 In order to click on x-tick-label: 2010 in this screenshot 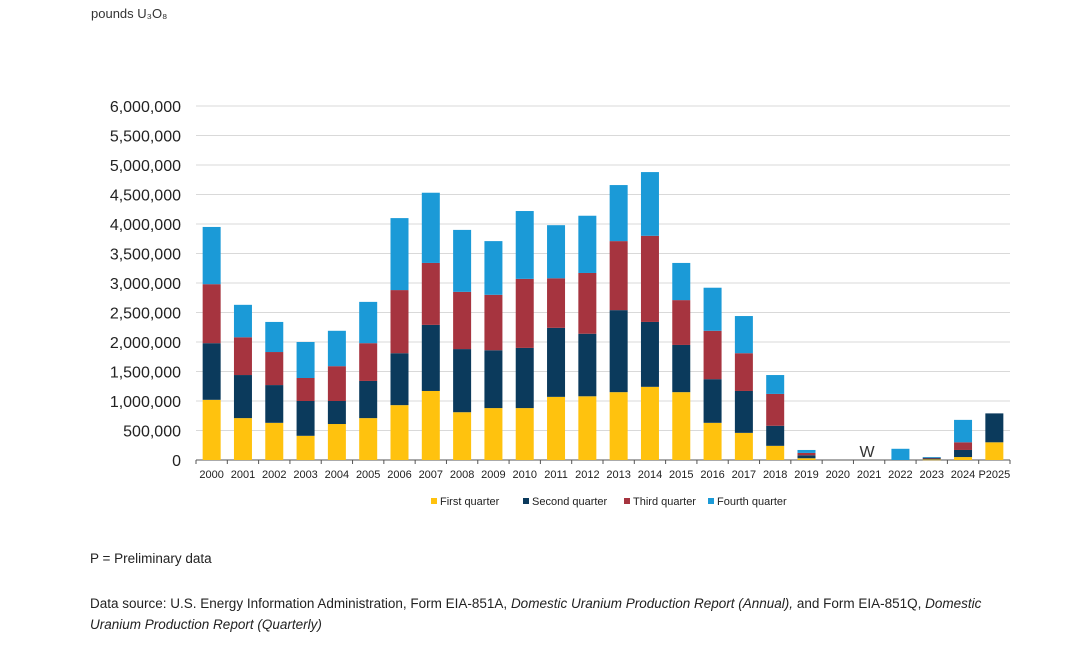, I will do `click(524, 475)`.